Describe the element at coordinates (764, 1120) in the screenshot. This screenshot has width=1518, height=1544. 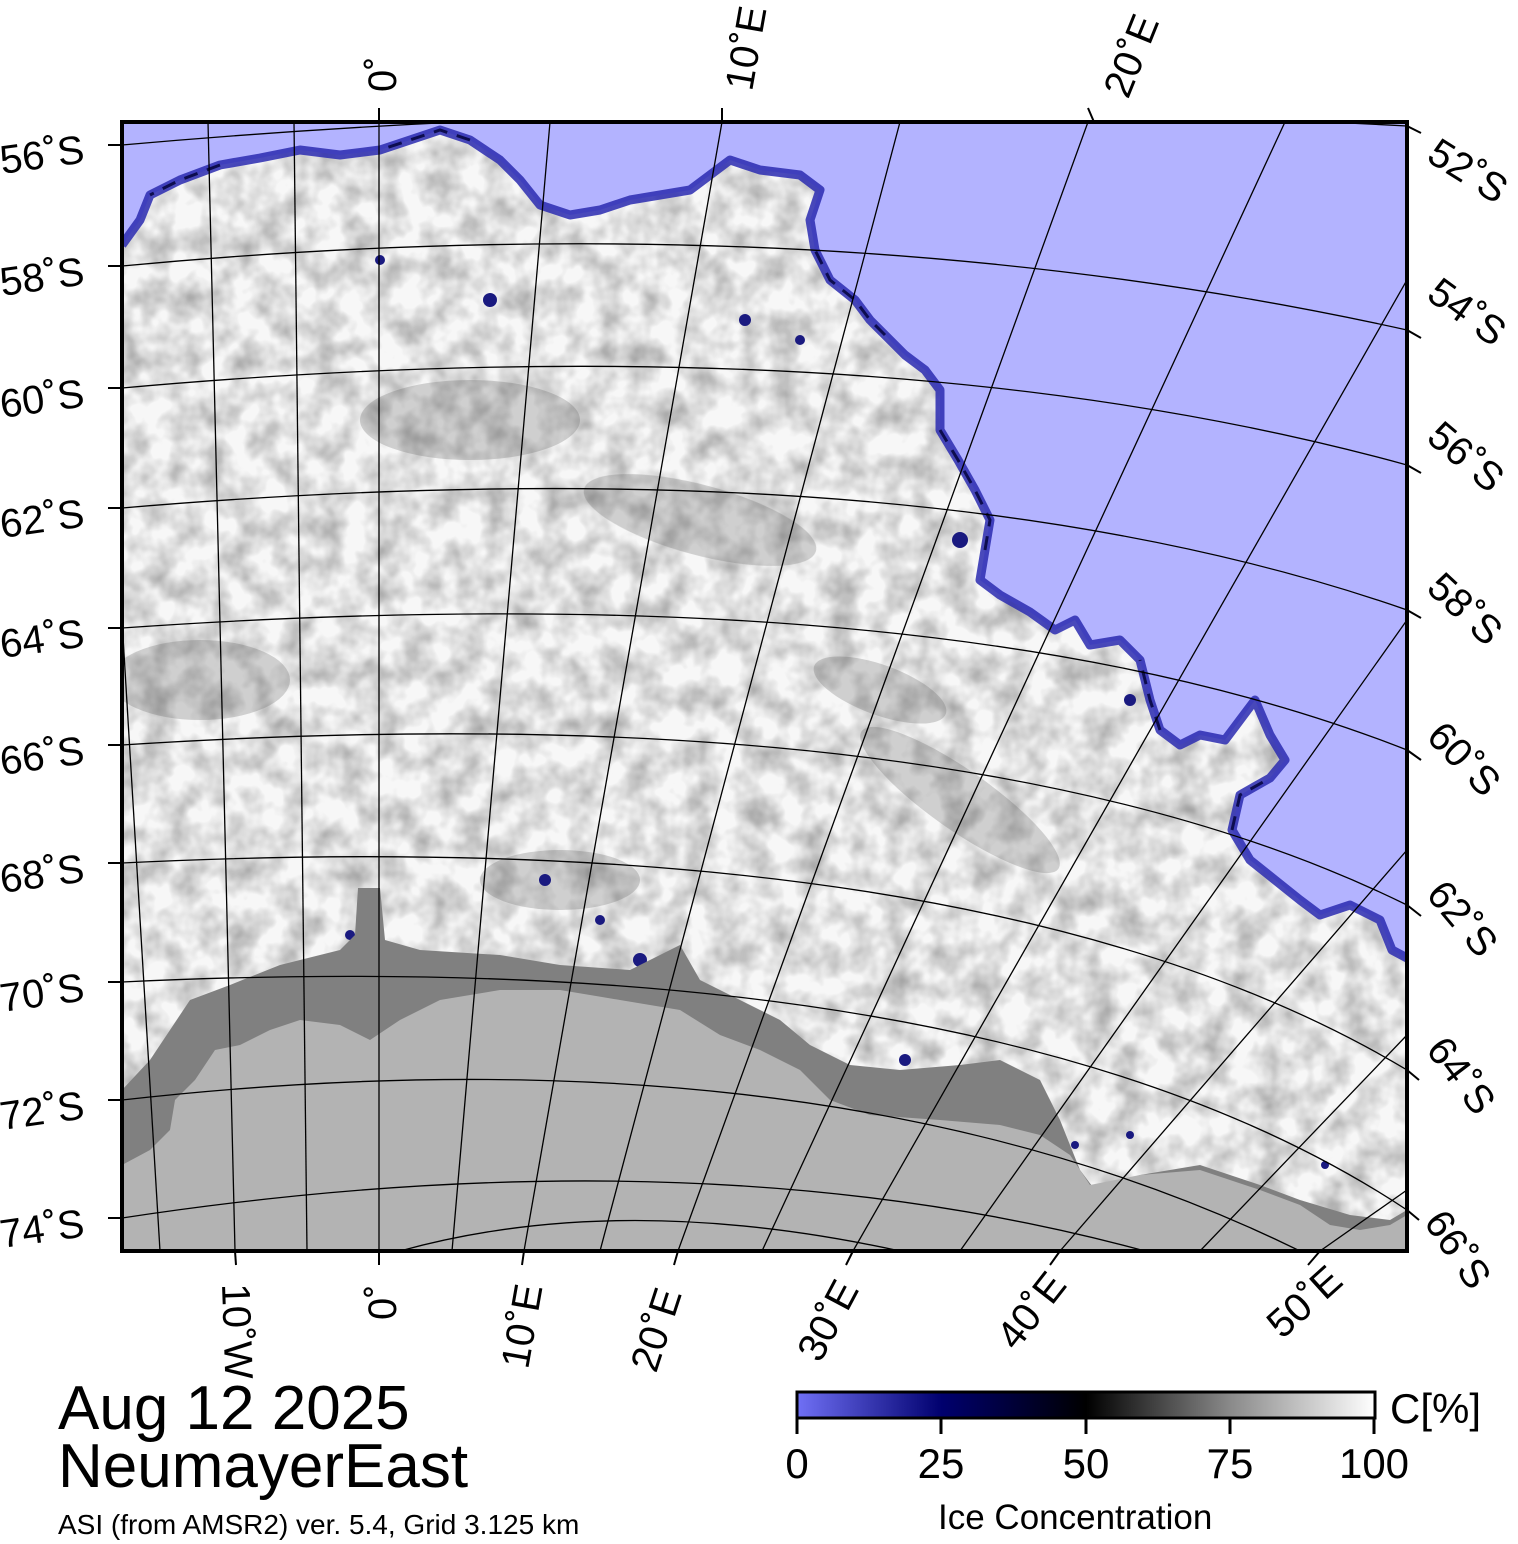
I see `land-mass` at that location.